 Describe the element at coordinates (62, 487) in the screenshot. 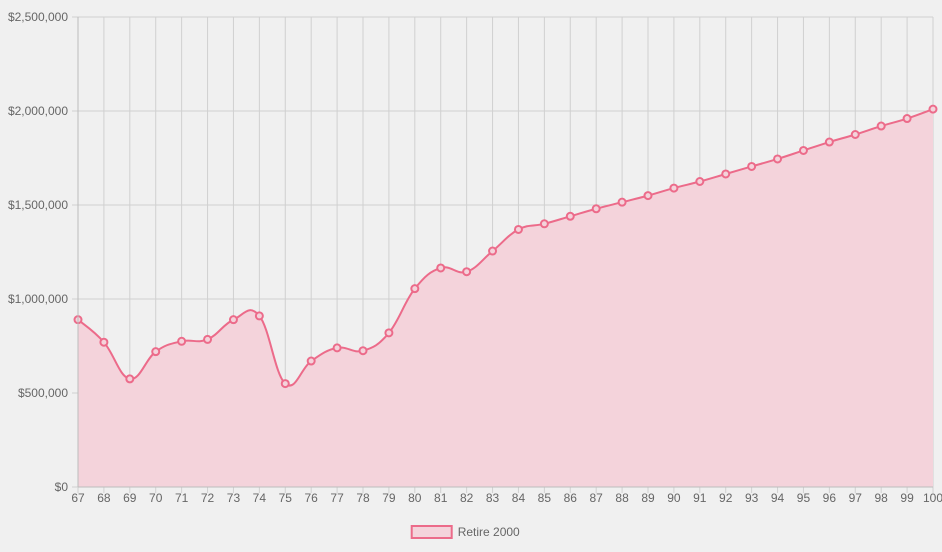

I see `y-tick-label: $0` at that location.